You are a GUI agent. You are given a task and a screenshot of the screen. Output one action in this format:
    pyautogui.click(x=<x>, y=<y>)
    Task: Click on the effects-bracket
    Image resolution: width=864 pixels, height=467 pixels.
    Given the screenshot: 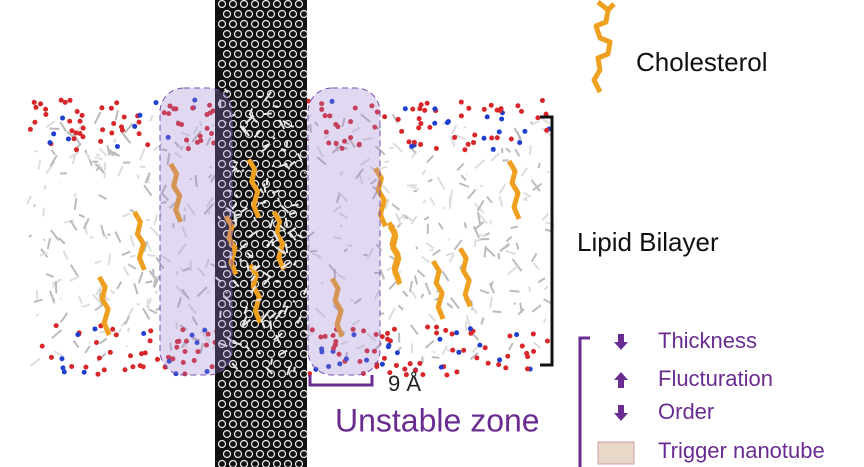 What is the action you would take?
    pyautogui.click(x=584, y=401)
    